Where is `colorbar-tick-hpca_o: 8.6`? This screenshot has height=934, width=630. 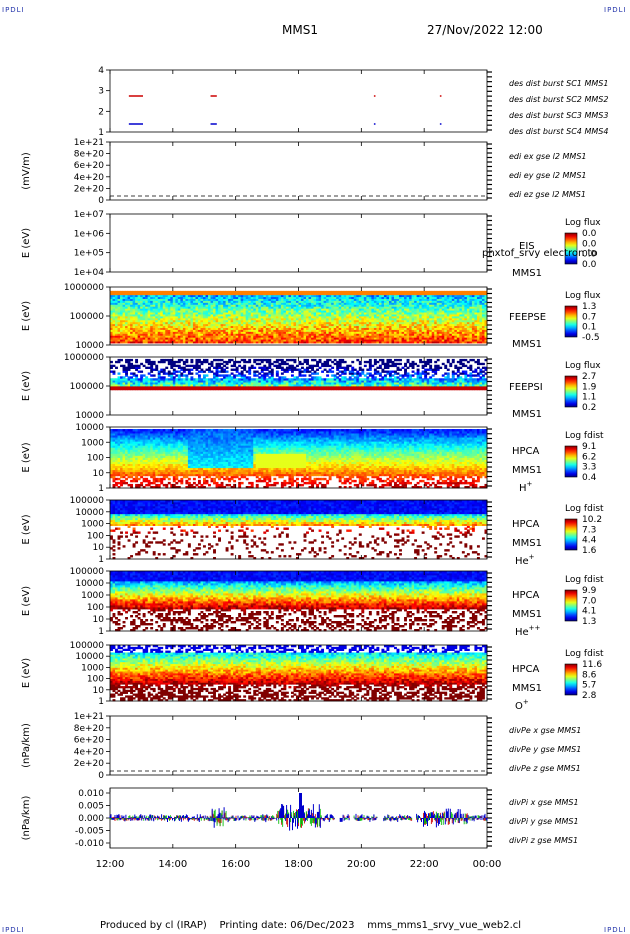
colorbar-tick-hpca_o: 8.6 is located at coordinates (589, 675).